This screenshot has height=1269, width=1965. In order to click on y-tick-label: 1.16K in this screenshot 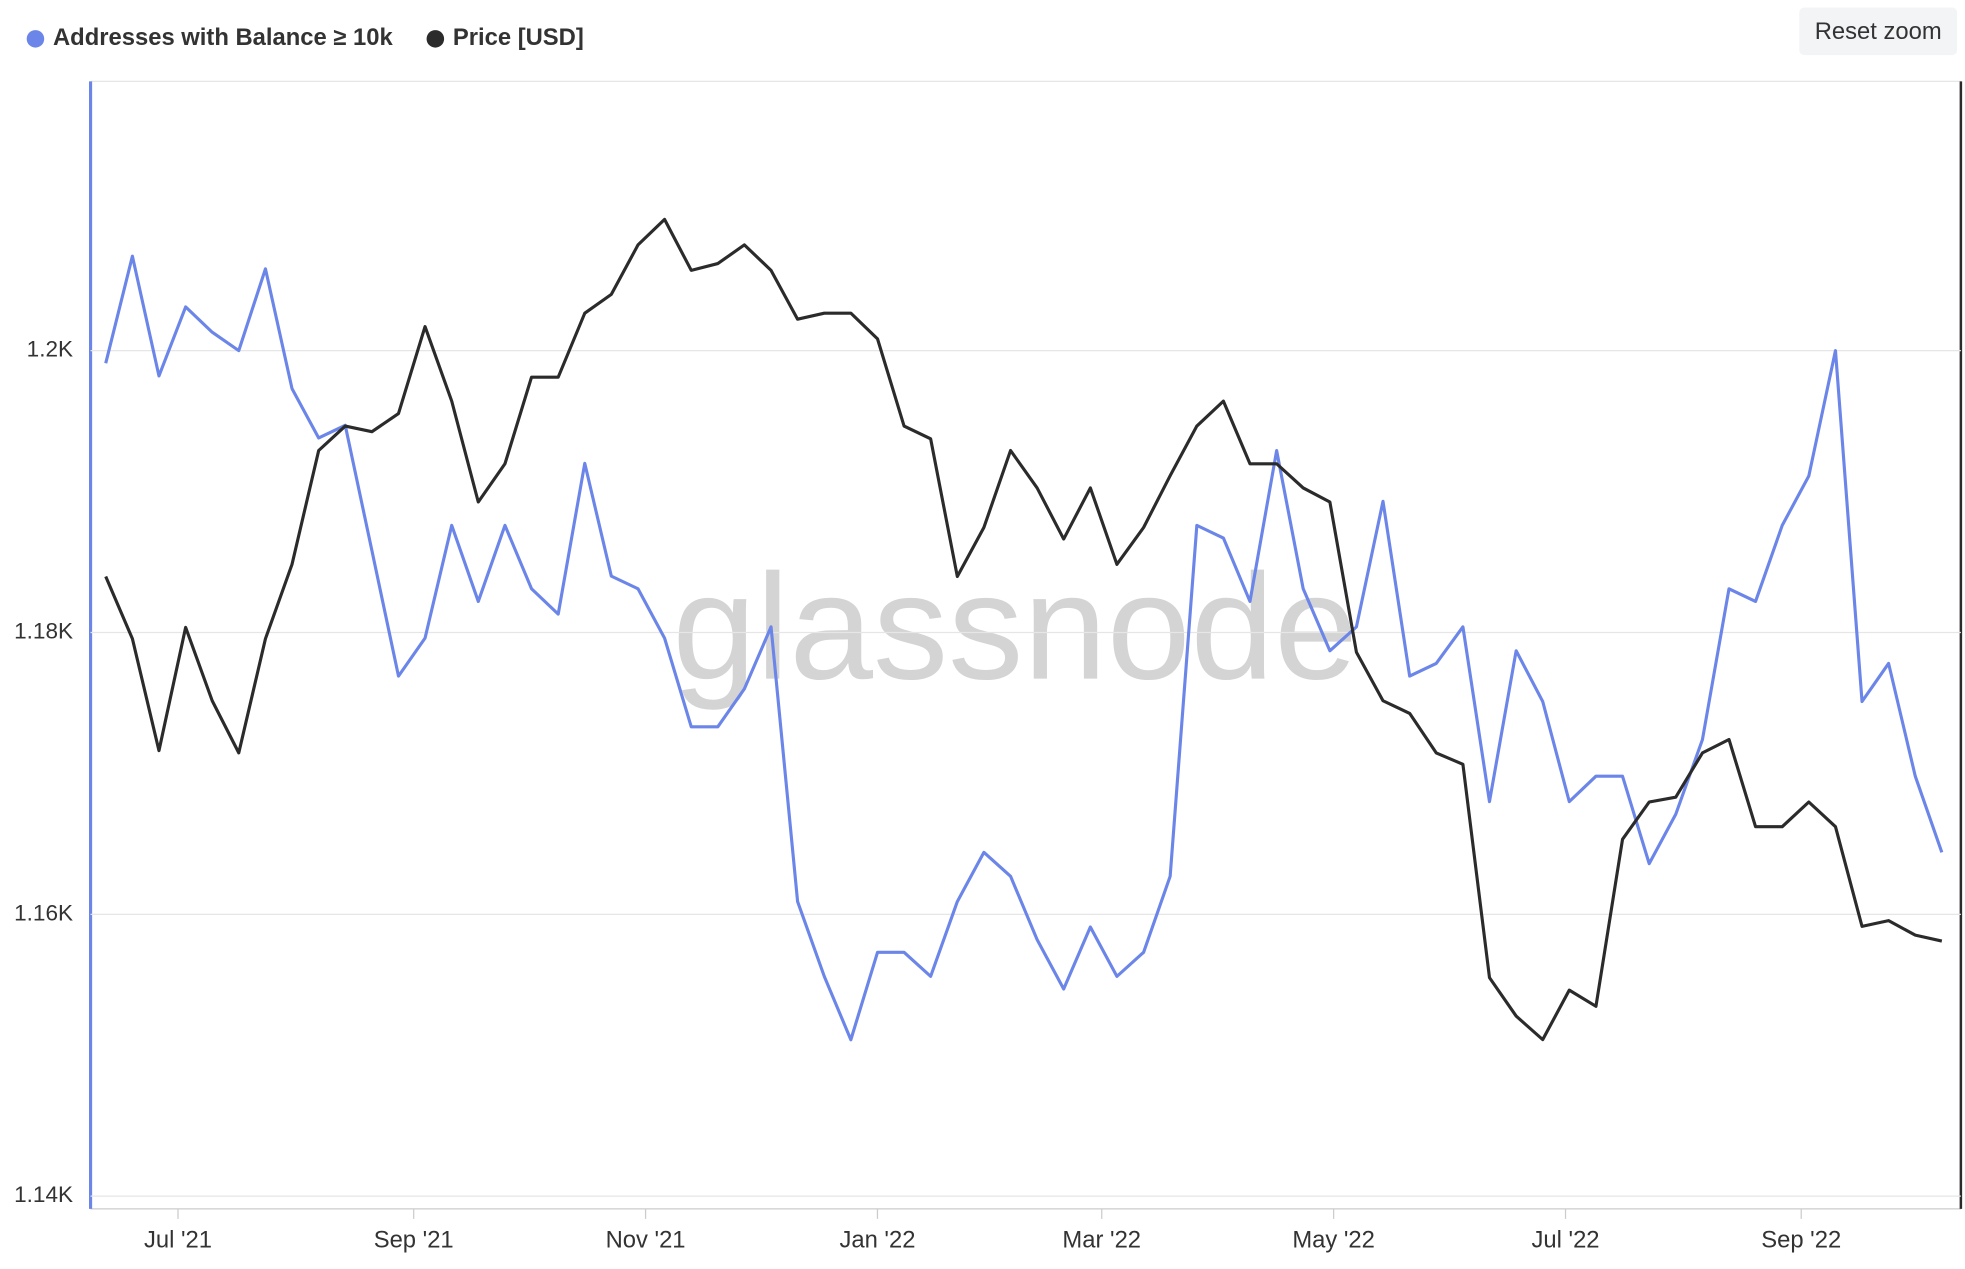, I will do `click(43, 912)`.